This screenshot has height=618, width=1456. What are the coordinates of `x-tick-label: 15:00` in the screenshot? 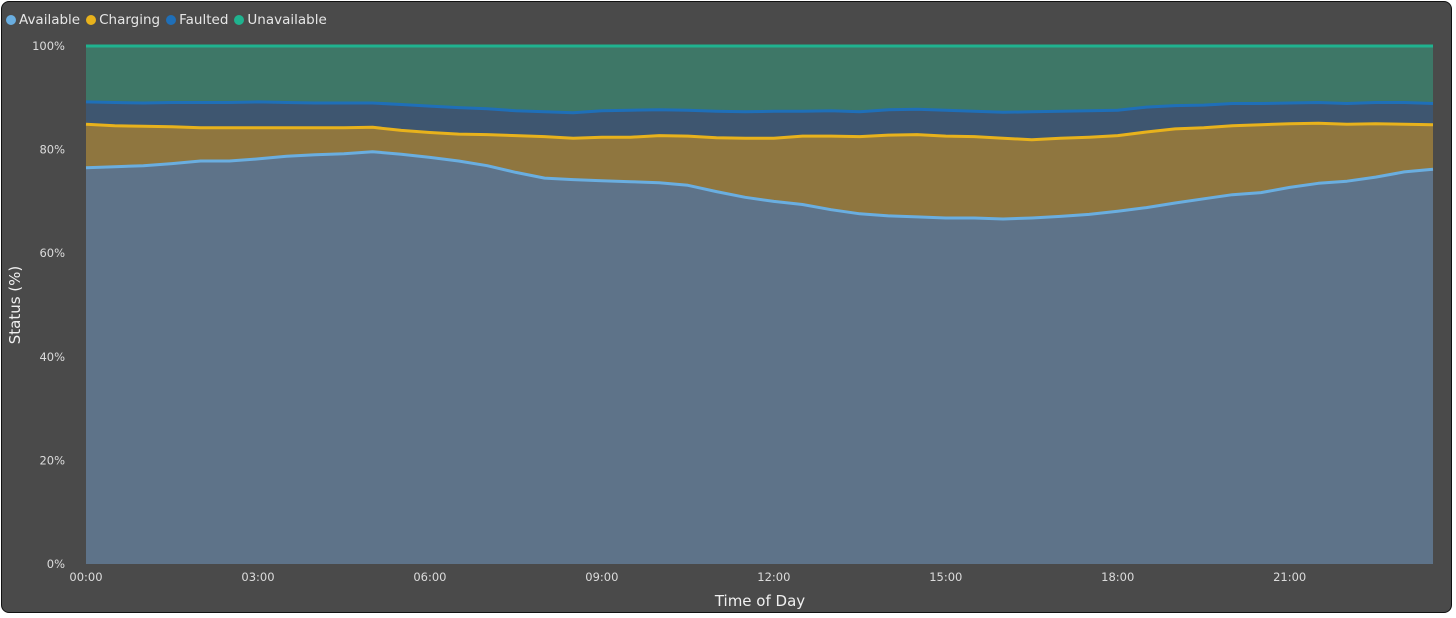 It's located at (945, 577).